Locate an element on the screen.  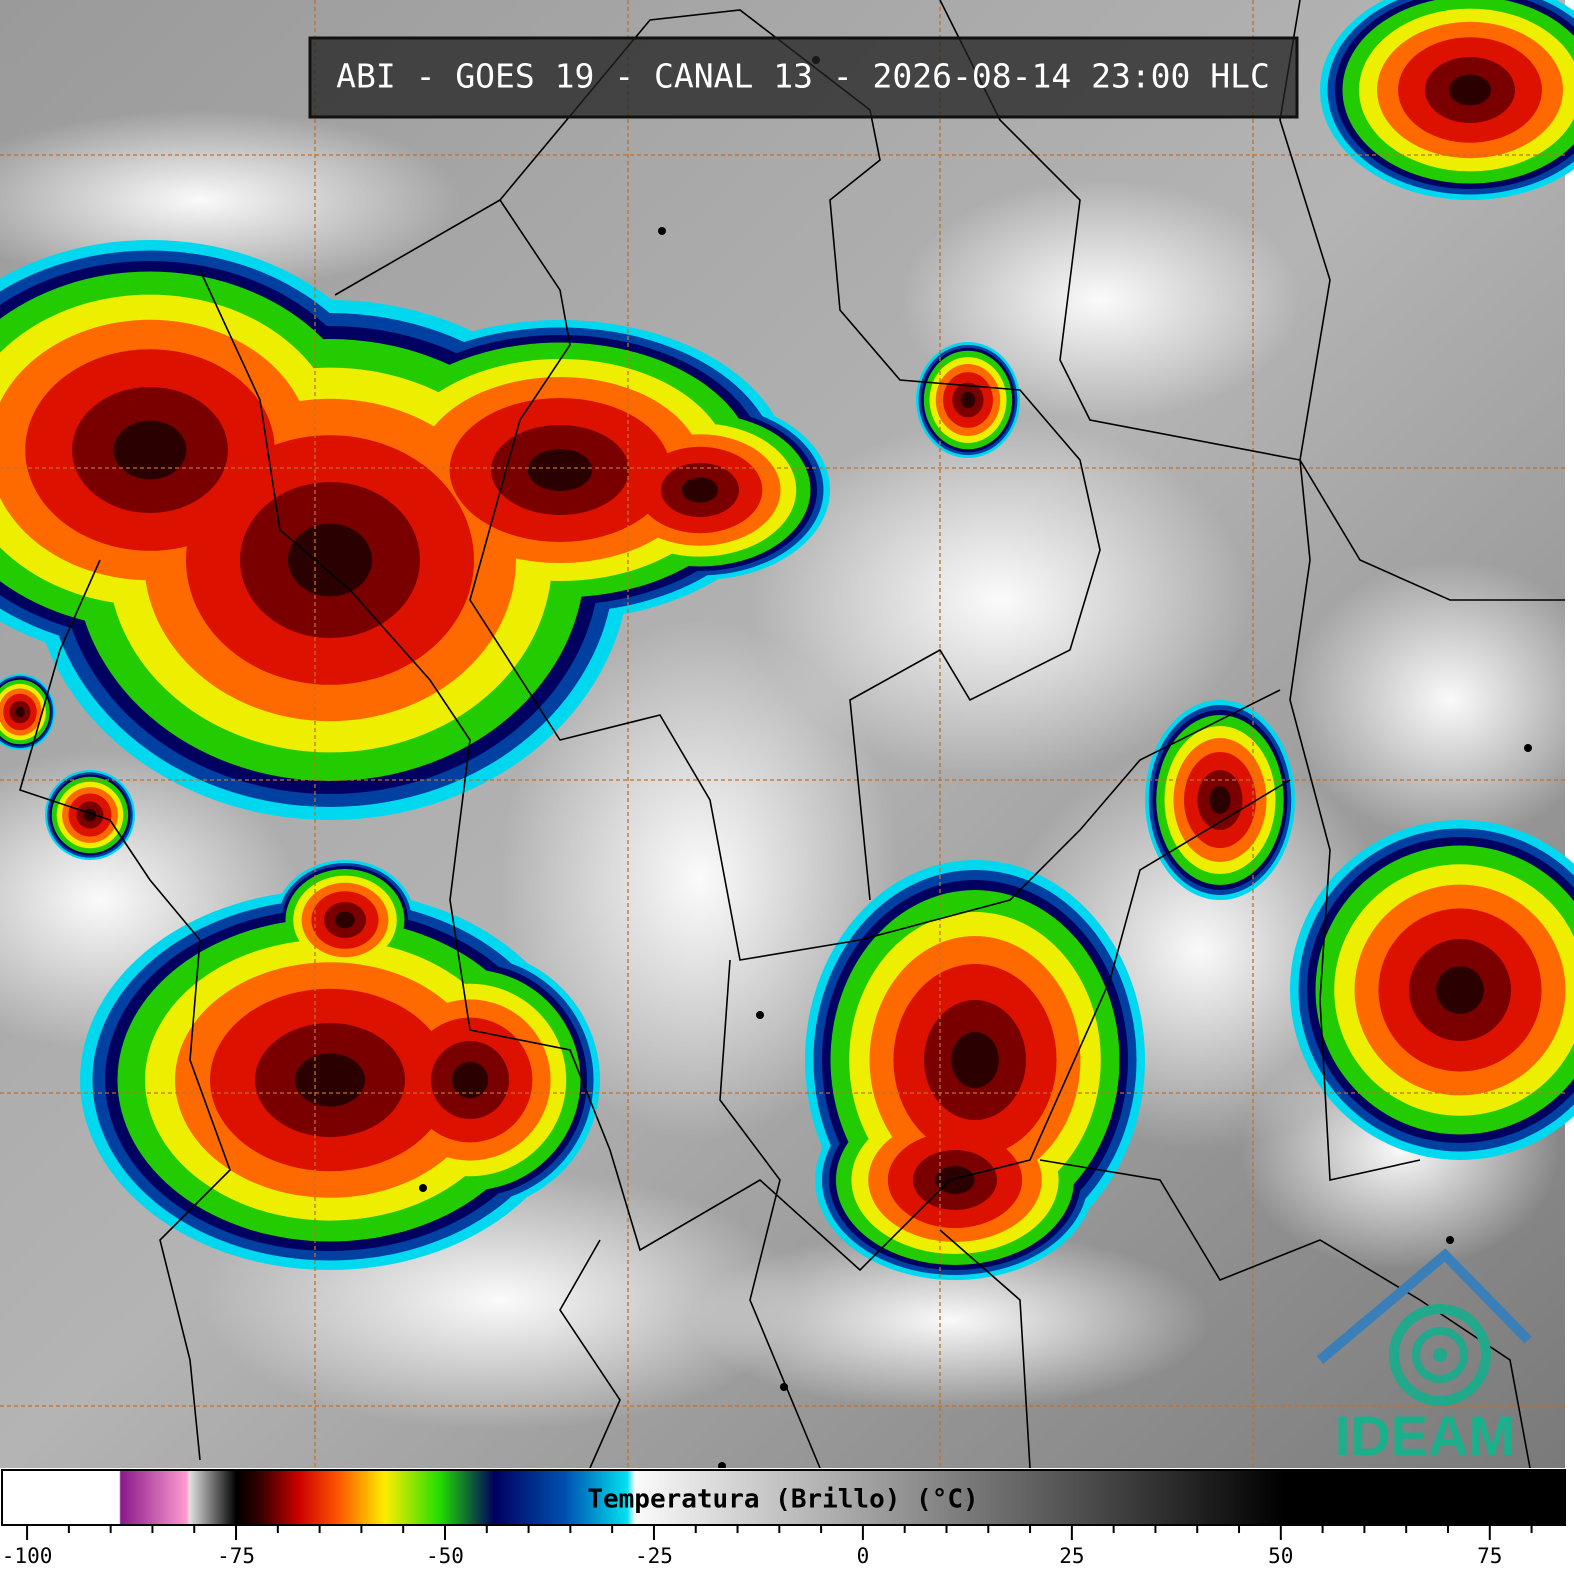
colorbar is located at coordinates (783, 1497).